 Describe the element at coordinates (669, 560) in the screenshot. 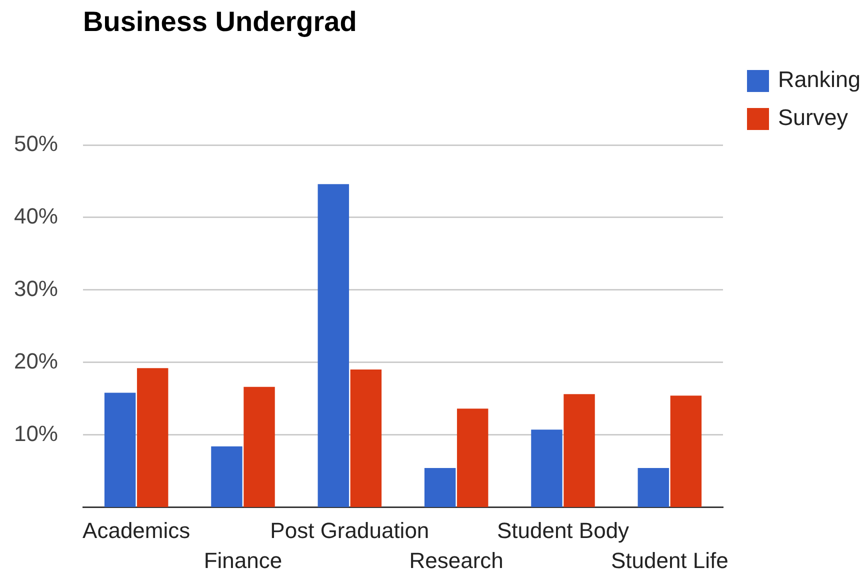

I see `x-tick-label: Student Life` at that location.